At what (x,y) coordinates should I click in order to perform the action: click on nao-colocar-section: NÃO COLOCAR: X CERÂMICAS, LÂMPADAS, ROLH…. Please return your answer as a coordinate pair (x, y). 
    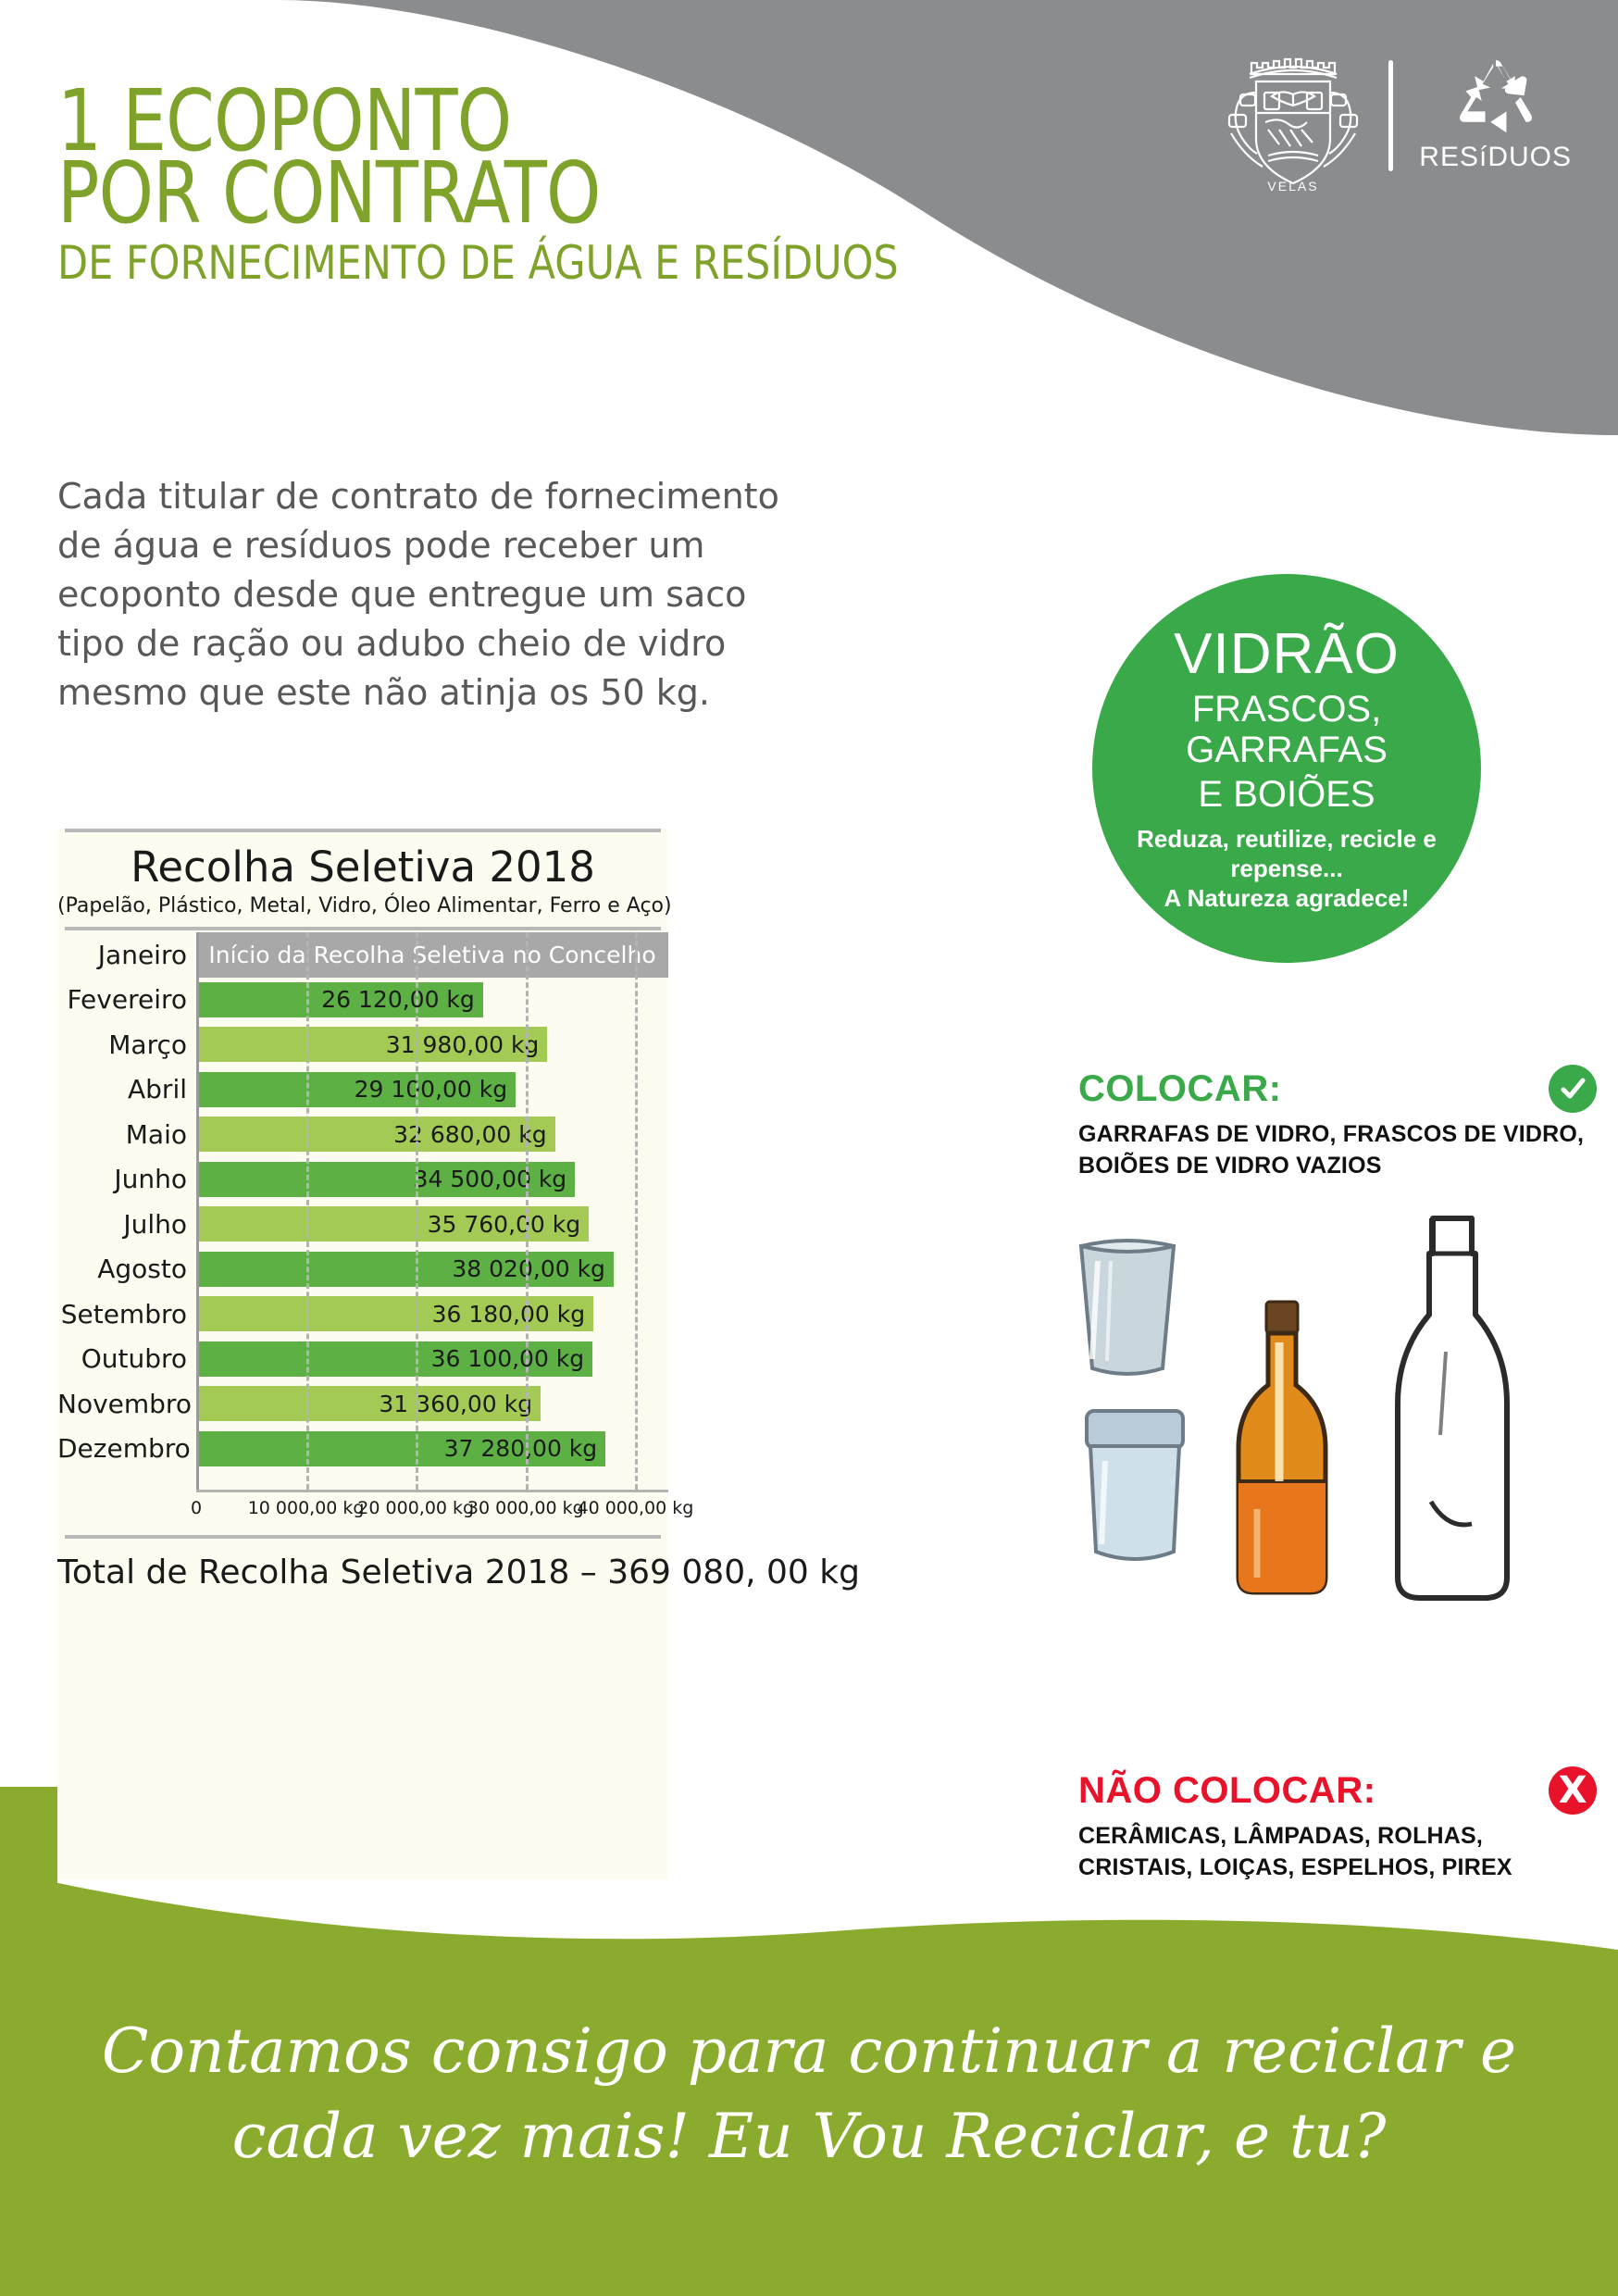
    Looking at the image, I should click on (1337, 1824).